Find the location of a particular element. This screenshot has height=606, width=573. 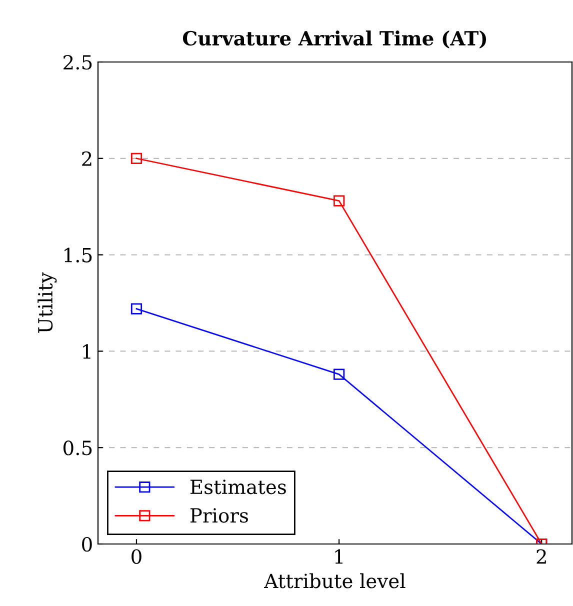

y-tick-label: 1 is located at coordinates (86, 351).